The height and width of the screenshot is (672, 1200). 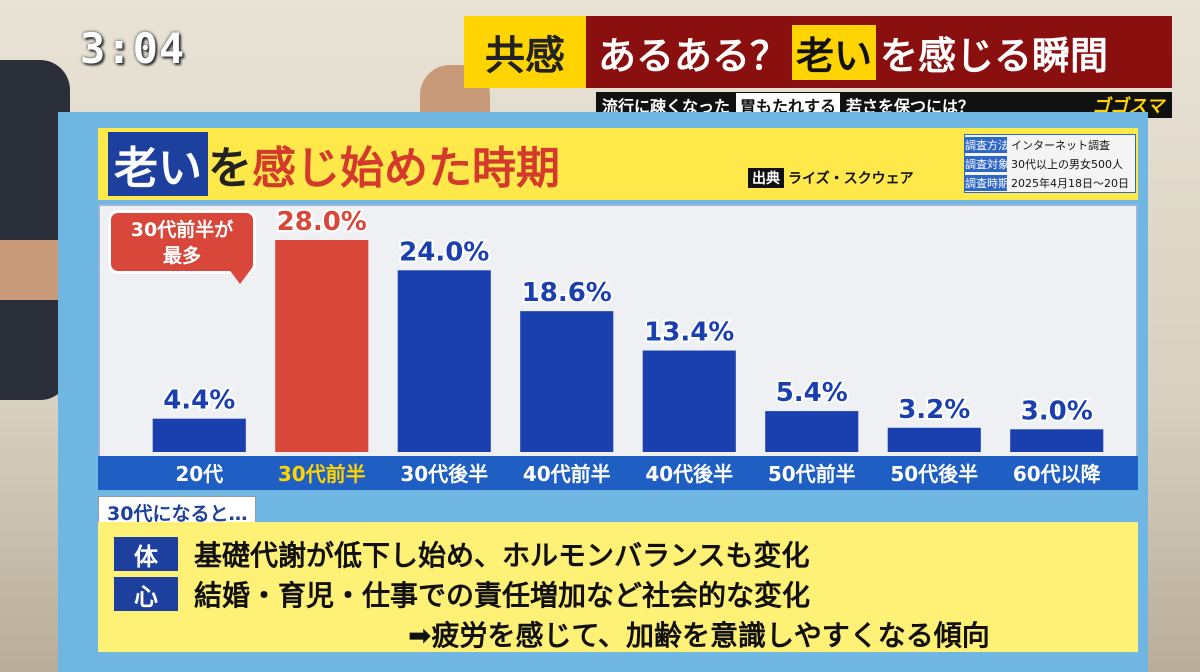 I want to click on data-label: 24.0%, so click(x=444, y=252).